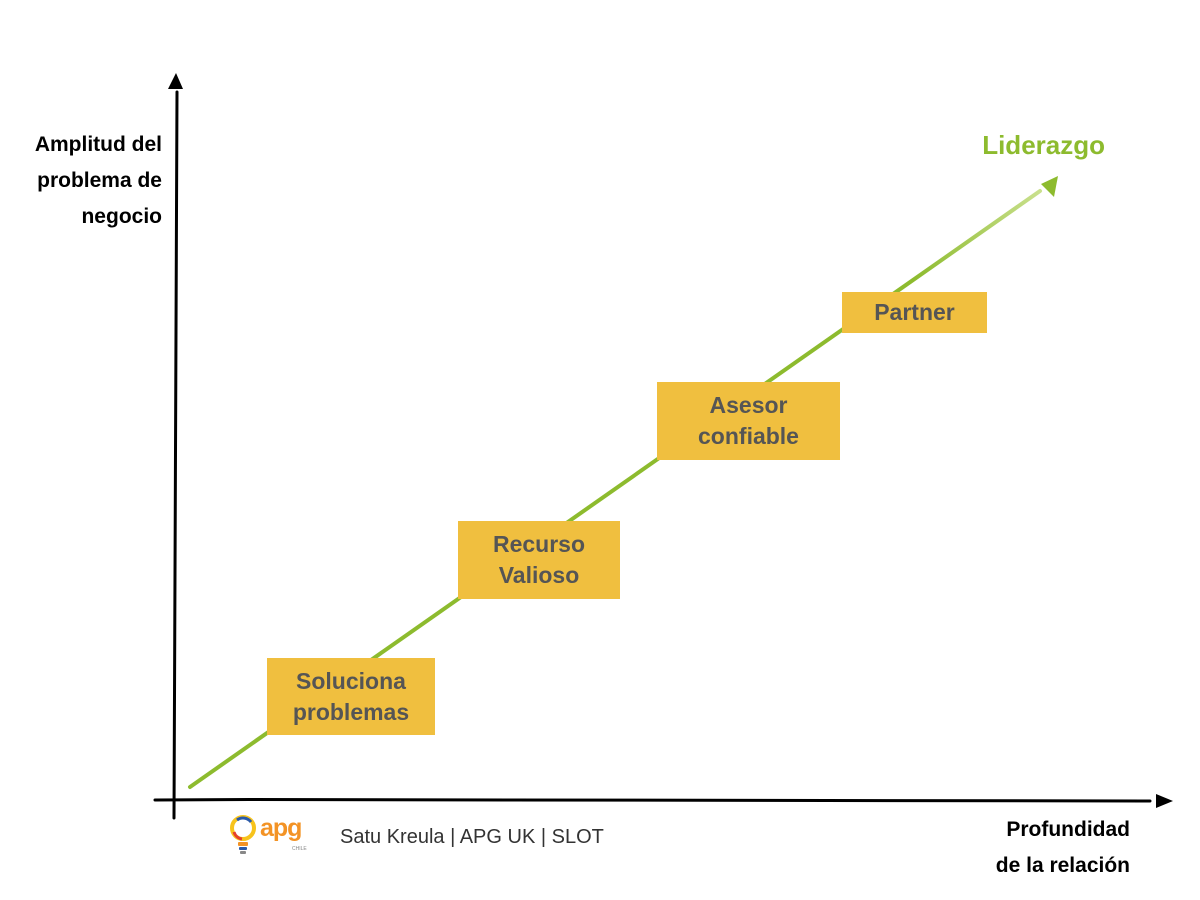 The image size is (1200, 900). What do you see at coordinates (98, 180) in the screenshot?
I see `y-axis-label: Amplitud del problema de negocio` at bounding box center [98, 180].